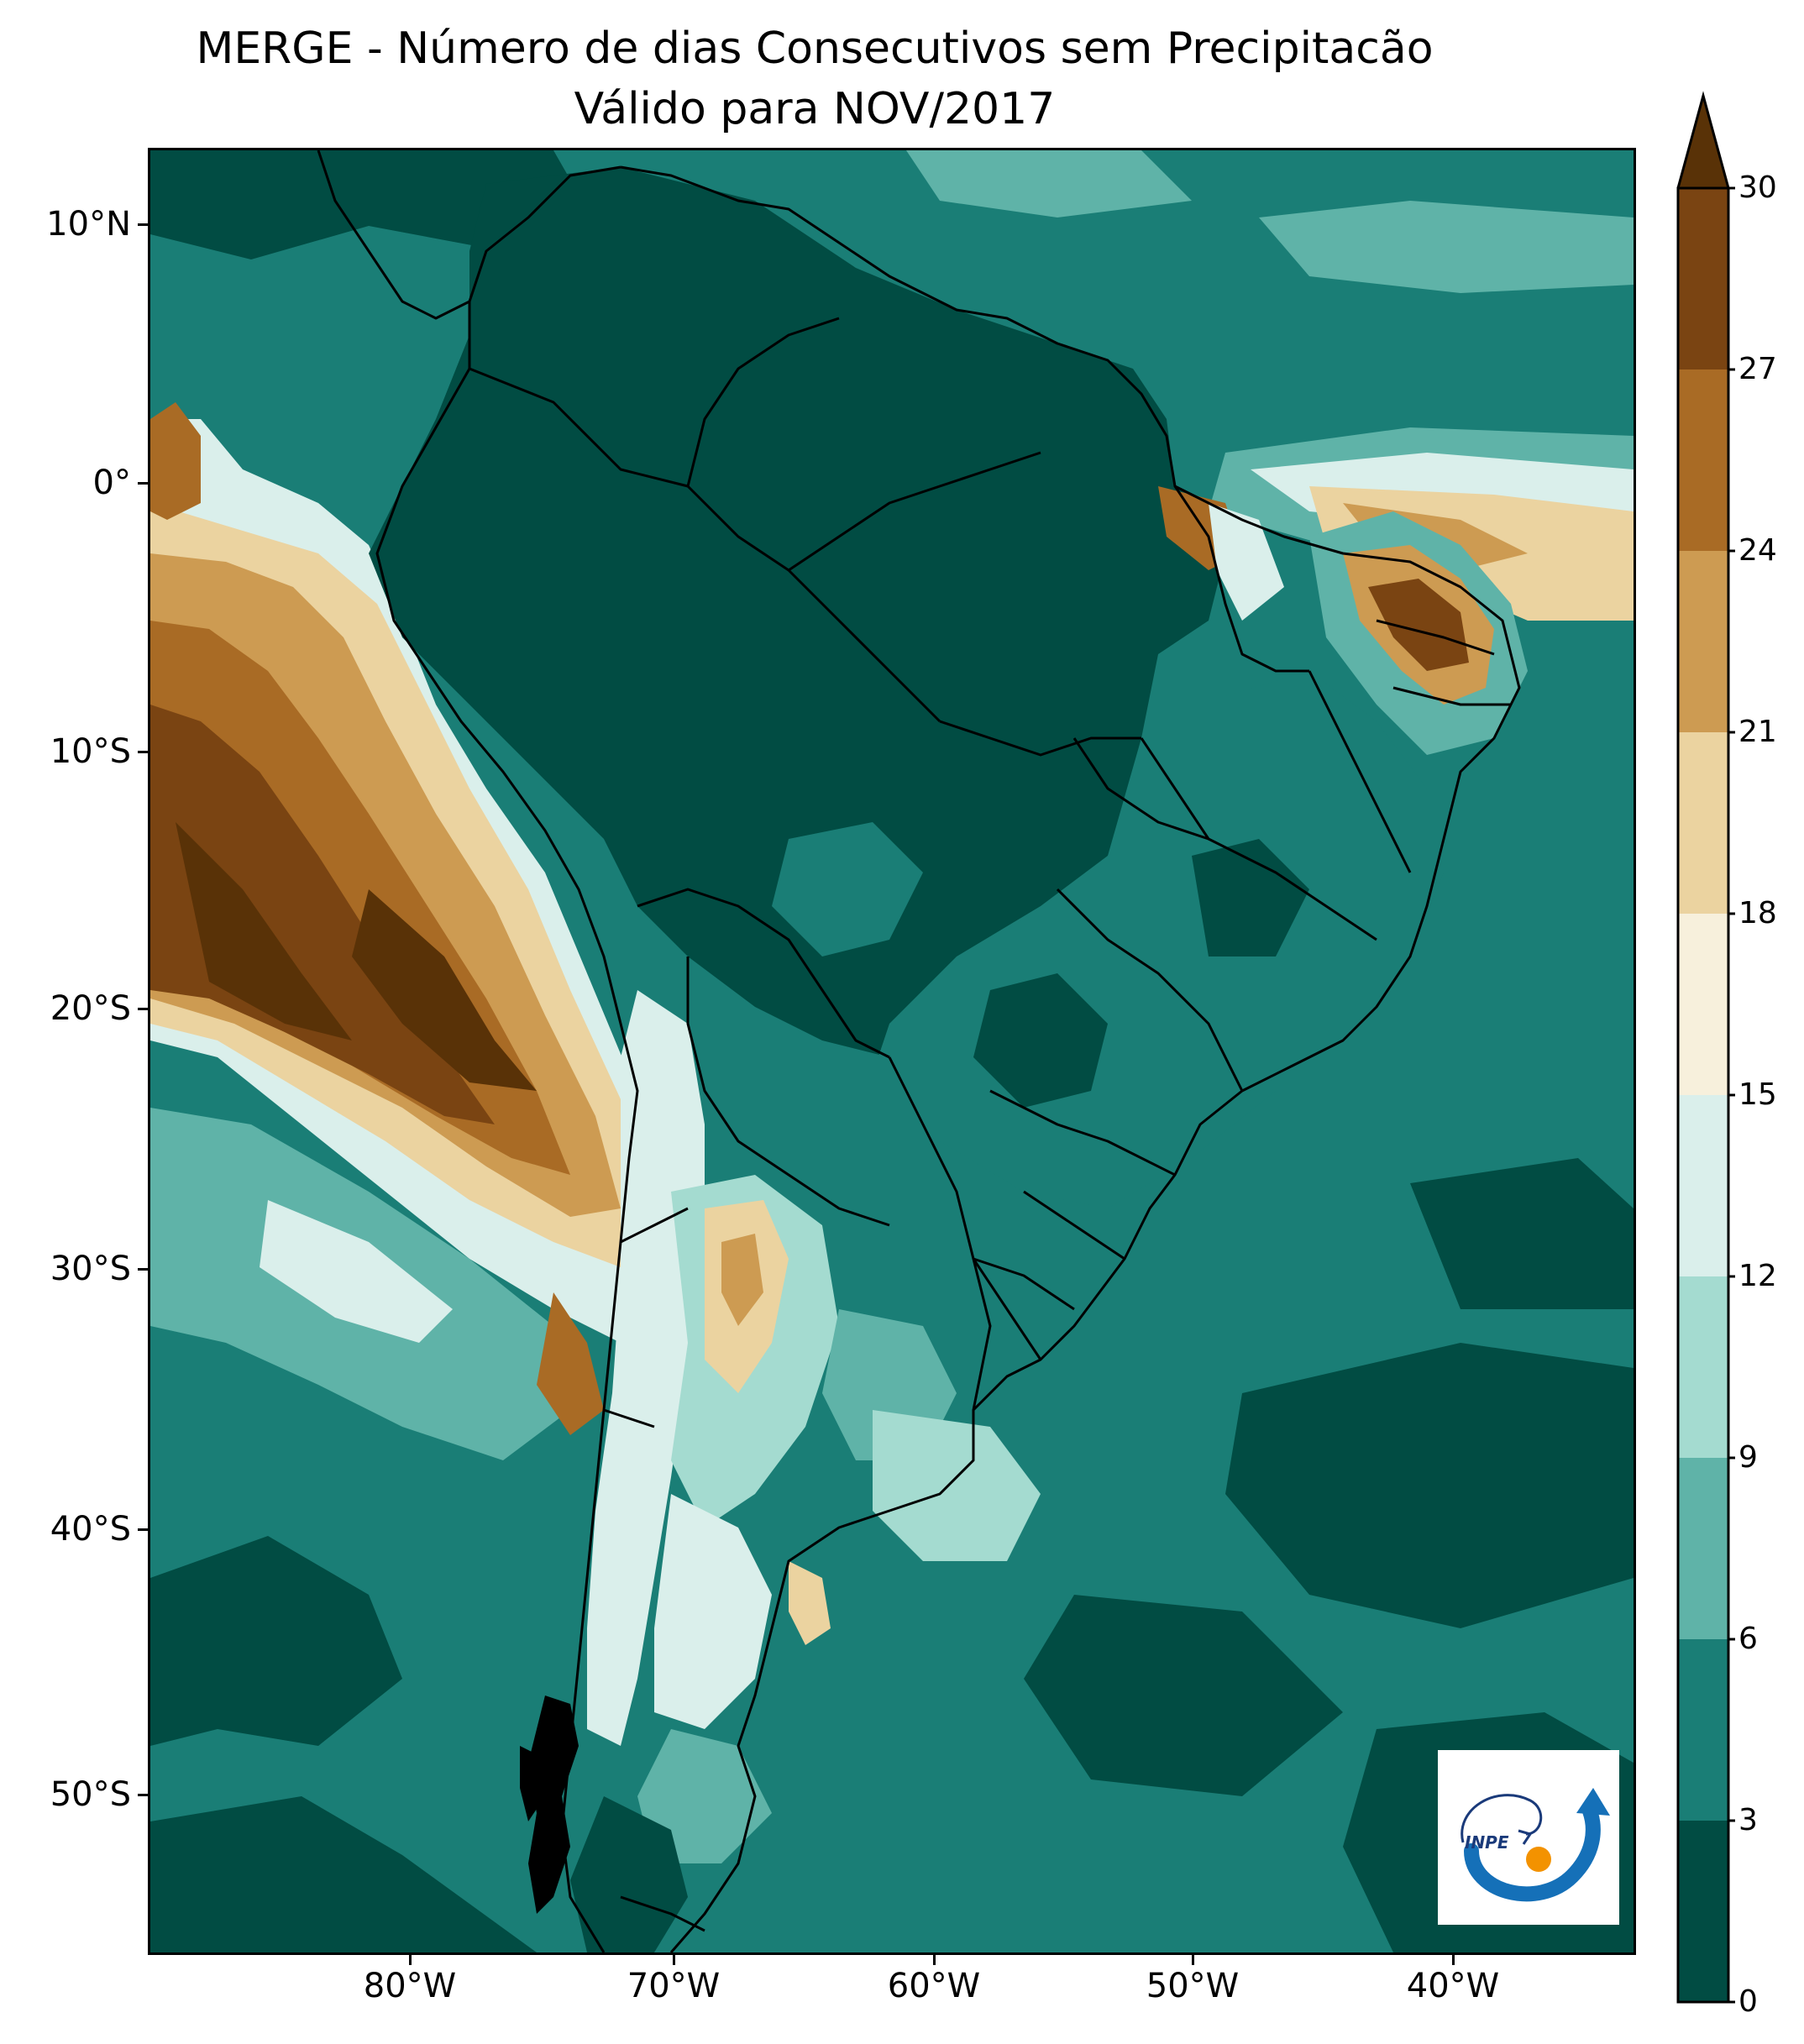 The width and height of the screenshot is (1804, 2044). I want to click on colorbar-tick-label: 9, so click(1748, 1457).